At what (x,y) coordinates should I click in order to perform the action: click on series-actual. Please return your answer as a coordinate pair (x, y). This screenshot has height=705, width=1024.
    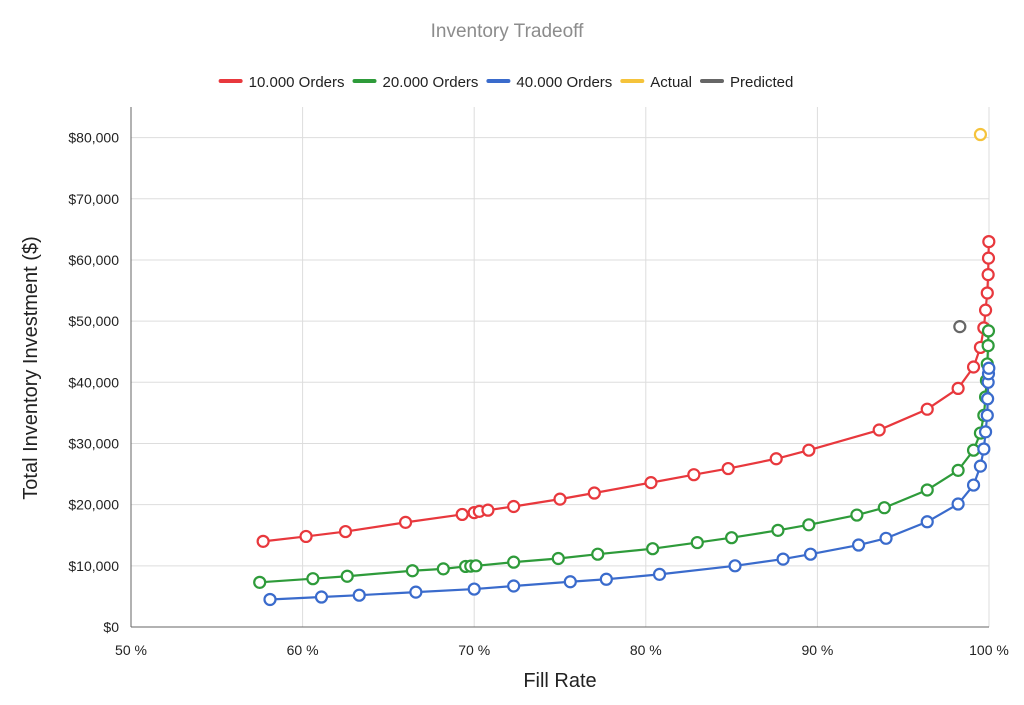
    Looking at the image, I should click on (980, 134).